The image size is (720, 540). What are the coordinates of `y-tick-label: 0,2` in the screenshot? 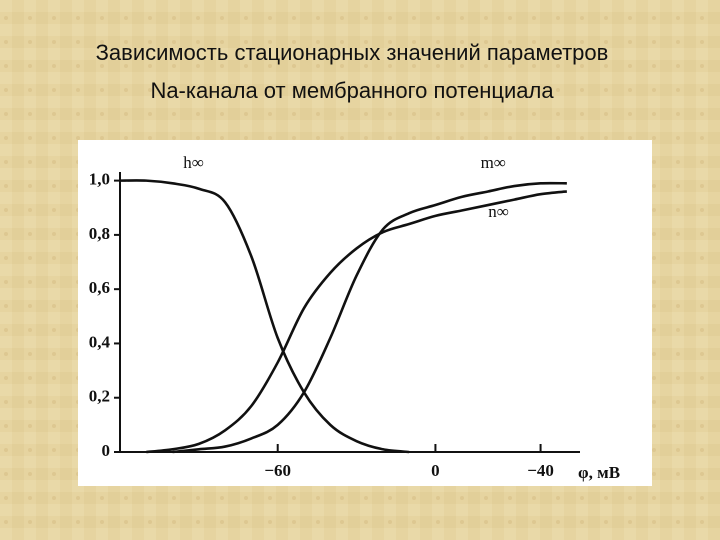 It's located at (99, 396).